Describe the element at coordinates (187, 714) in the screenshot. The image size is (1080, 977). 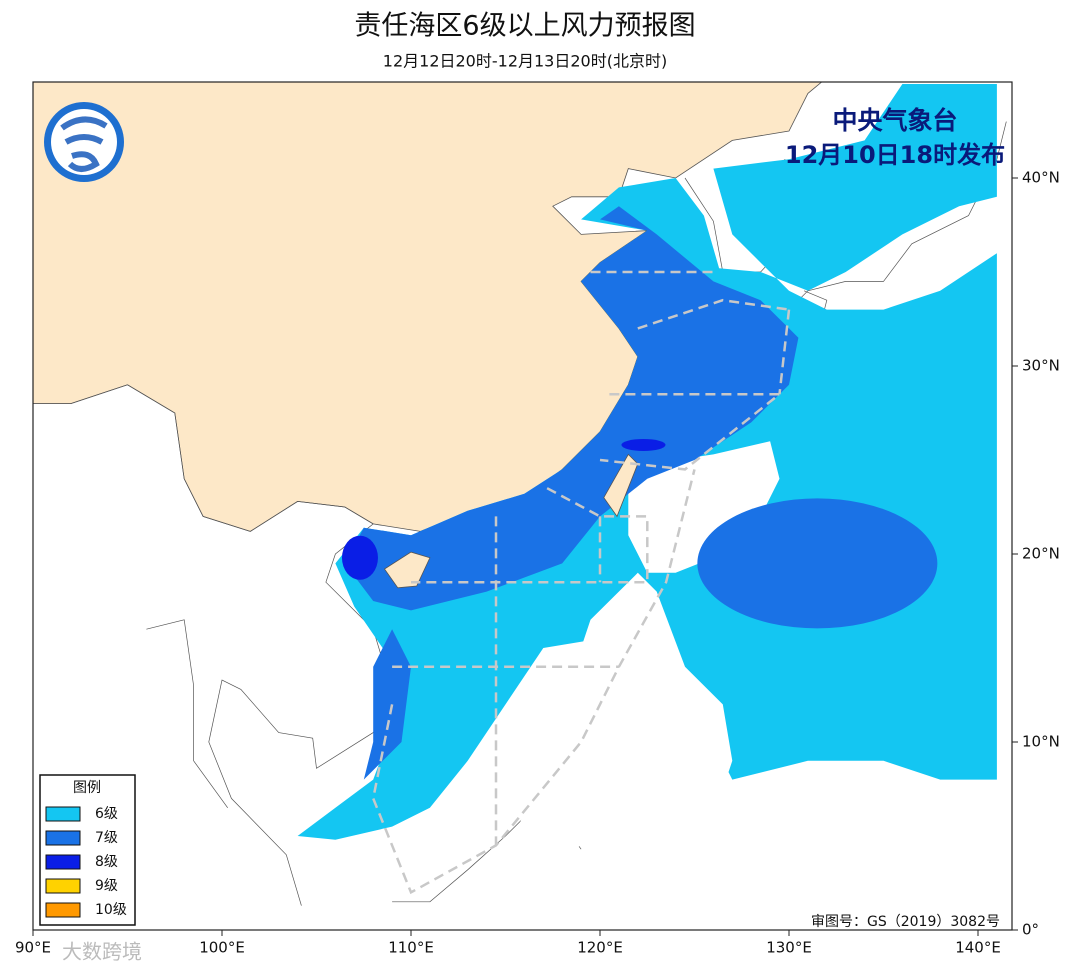
I see `land-outline` at that location.